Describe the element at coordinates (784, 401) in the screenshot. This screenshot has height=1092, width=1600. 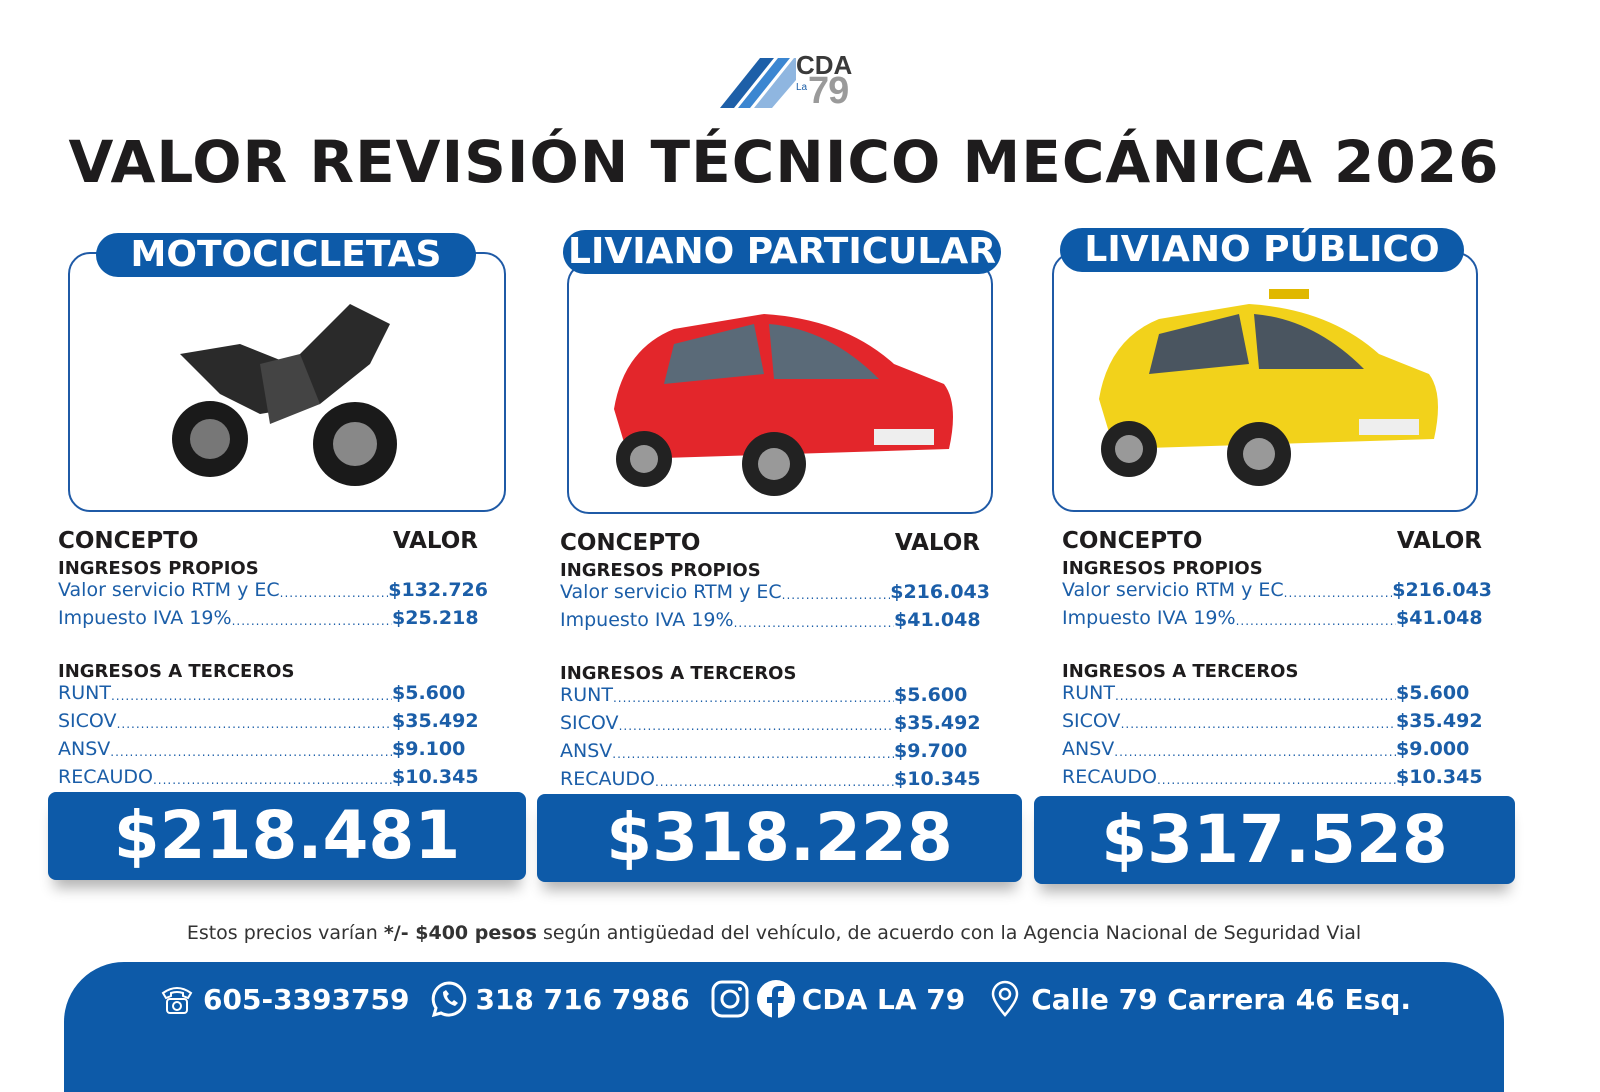
I see `red-car-image` at that location.